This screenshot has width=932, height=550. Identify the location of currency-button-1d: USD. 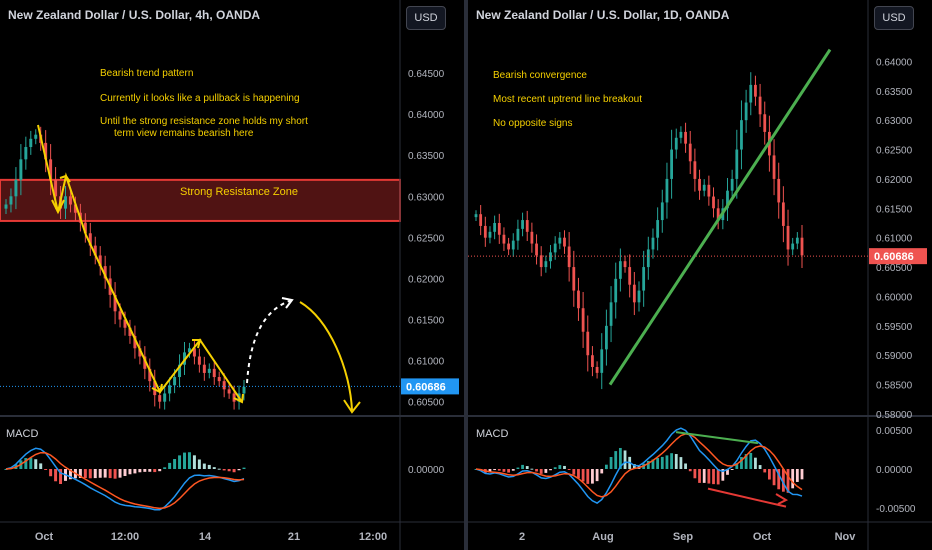
(894, 18).